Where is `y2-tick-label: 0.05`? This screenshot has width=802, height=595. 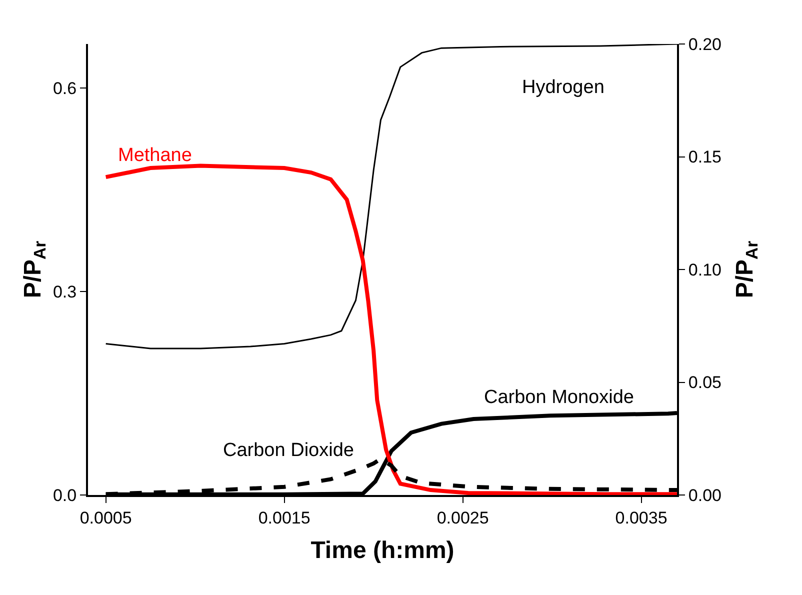
y2-tick-label: 0.05 is located at coordinates (705, 382).